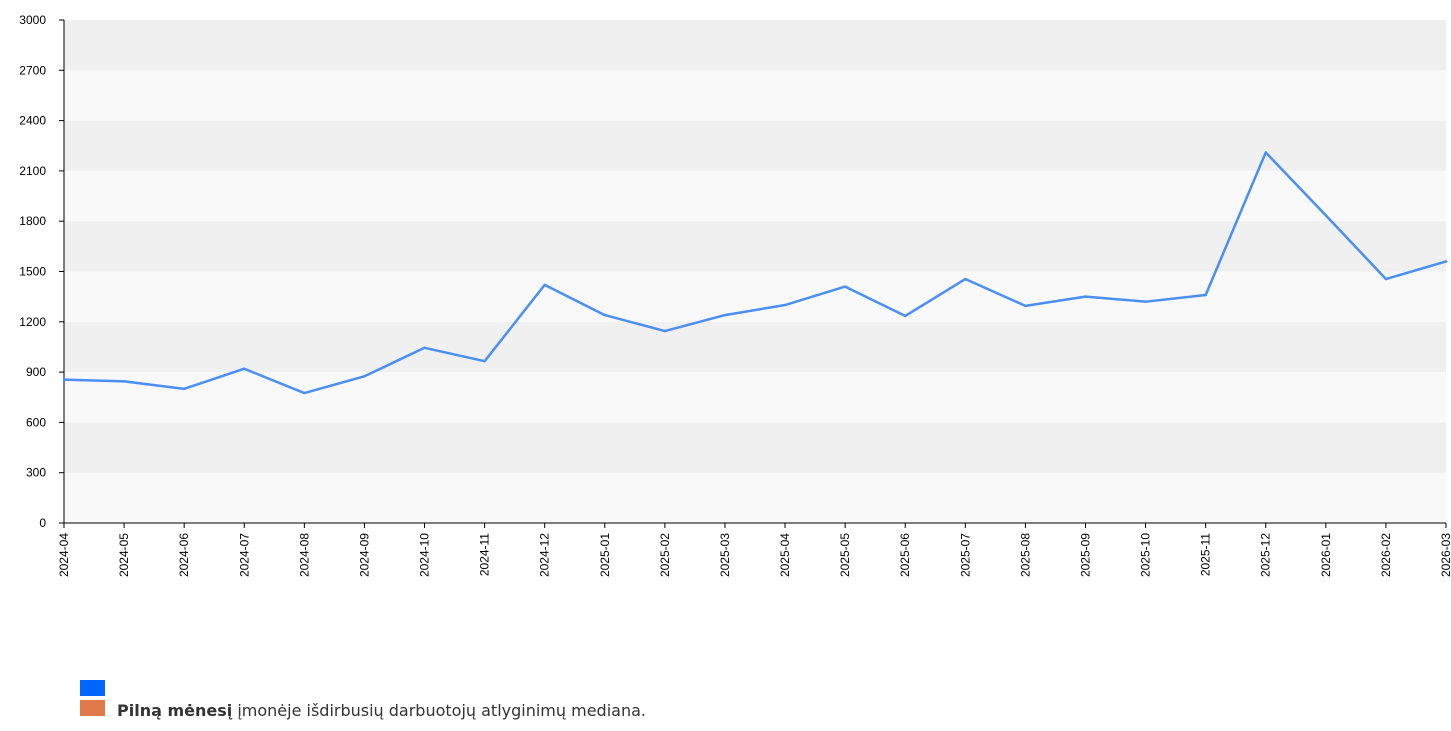 The width and height of the screenshot is (1451, 731). I want to click on x-tick-label: 2024-07, so click(244, 555).